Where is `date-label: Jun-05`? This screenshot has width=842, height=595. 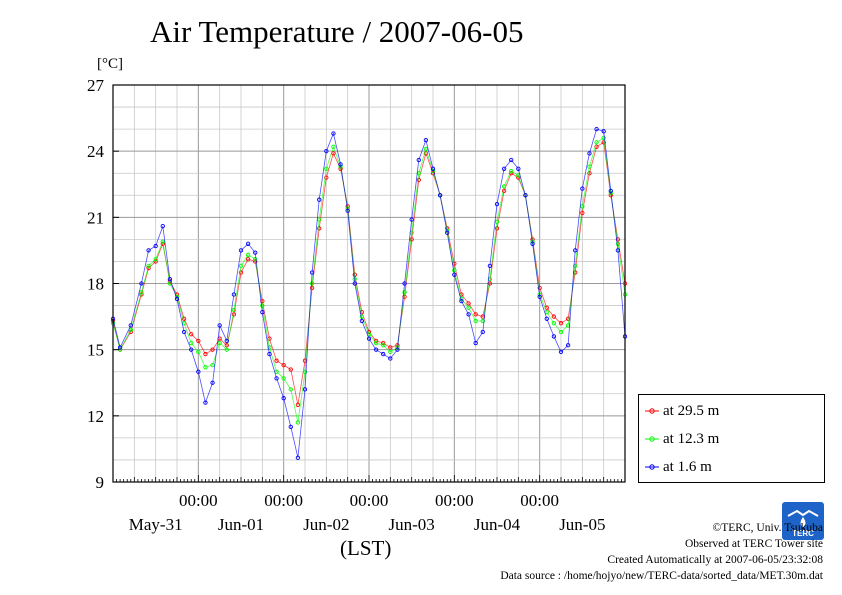
date-label: Jun-05 is located at coordinates (582, 524).